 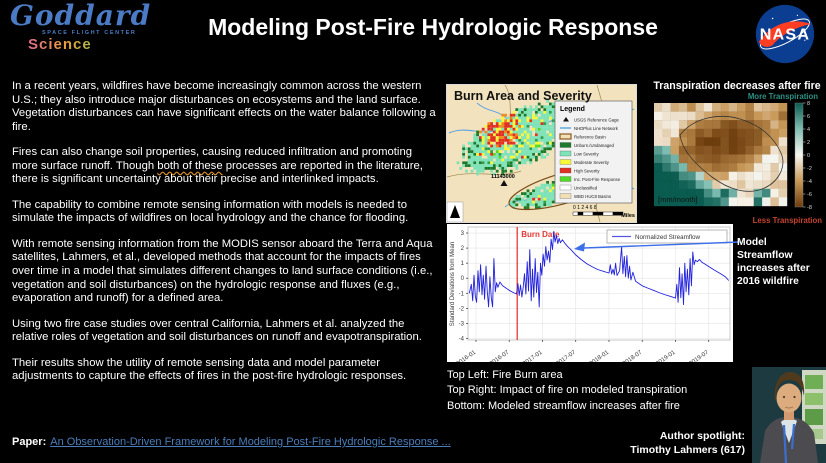 I want to click on colorbar-ticks: 8 6 4 2 0 -2 -4 -6 -8, so click(x=807, y=156).